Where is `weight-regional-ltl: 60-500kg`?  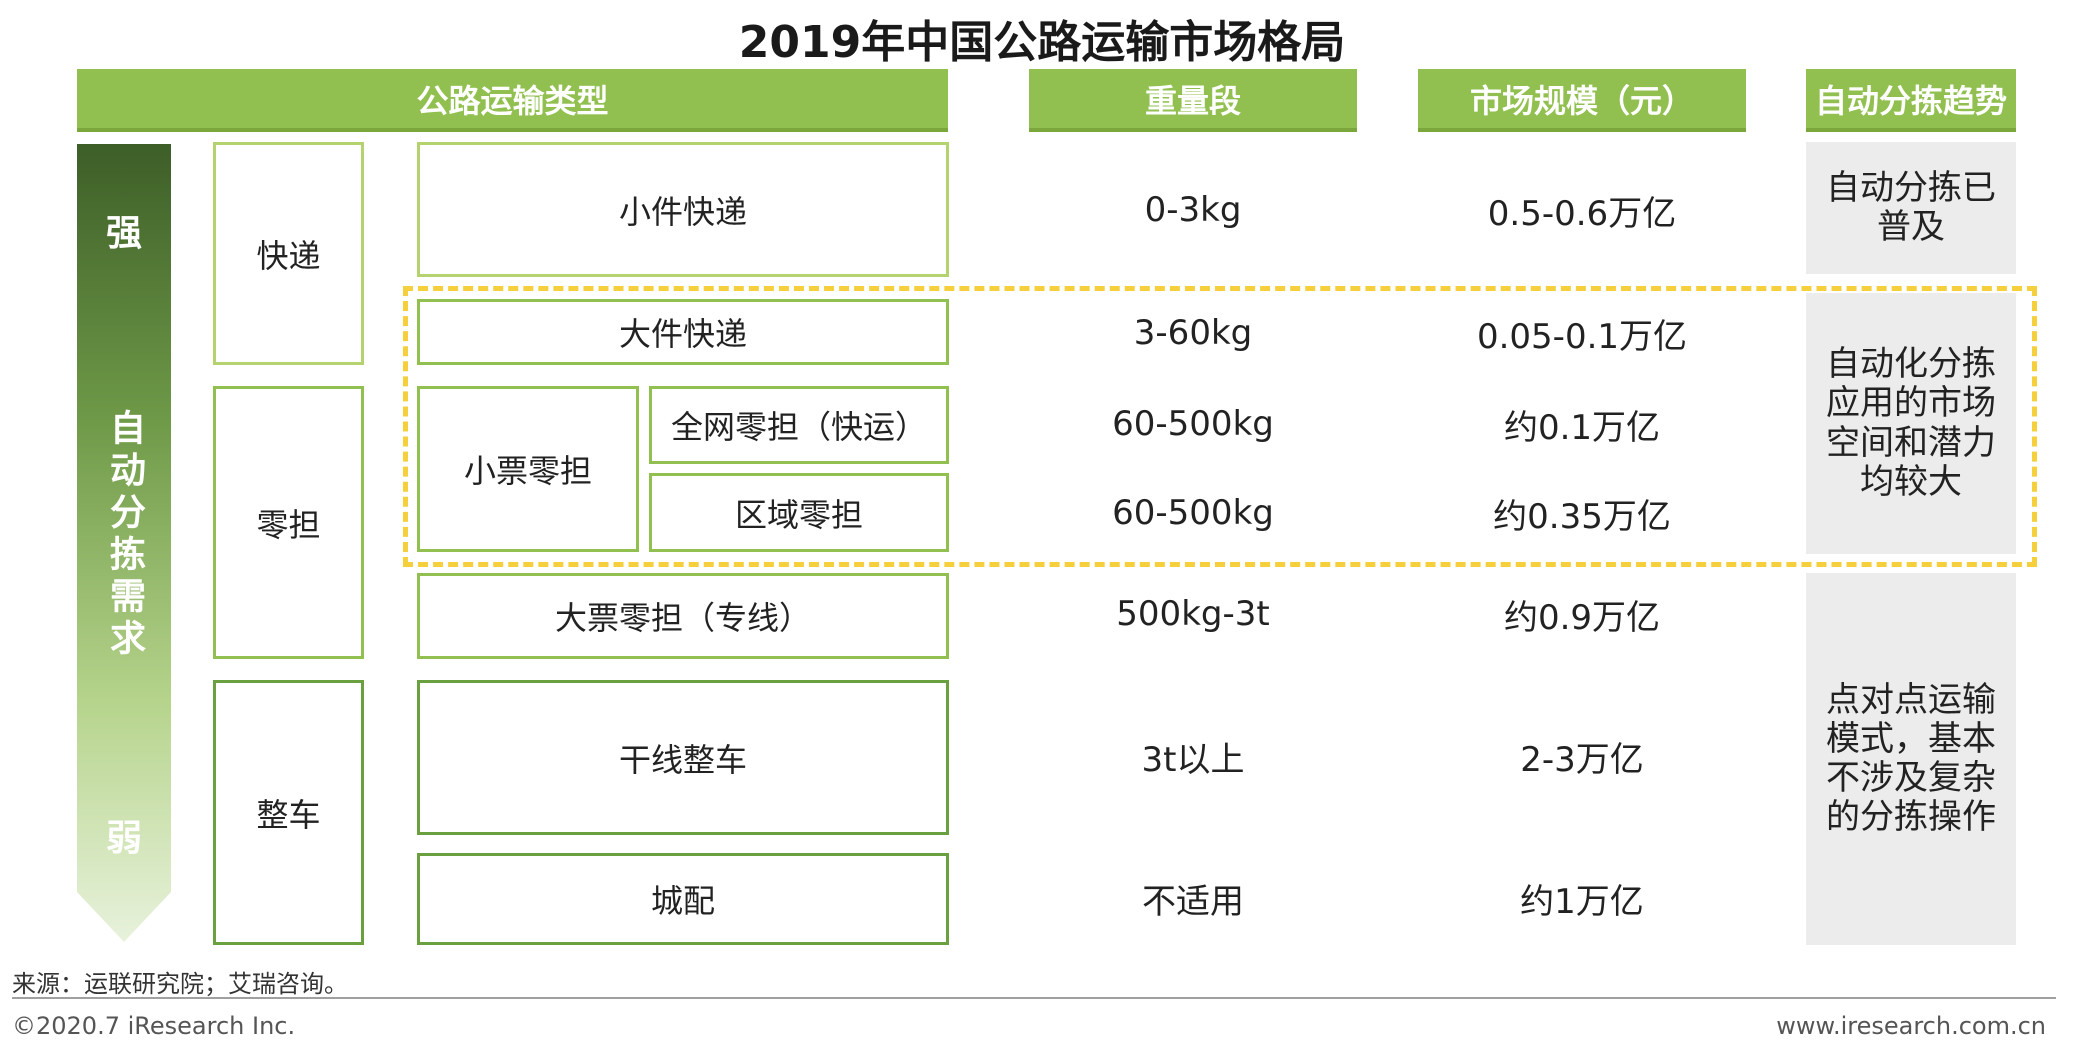
weight-regional-ltl: 60-500kg is located at coordinates (1193, 513).